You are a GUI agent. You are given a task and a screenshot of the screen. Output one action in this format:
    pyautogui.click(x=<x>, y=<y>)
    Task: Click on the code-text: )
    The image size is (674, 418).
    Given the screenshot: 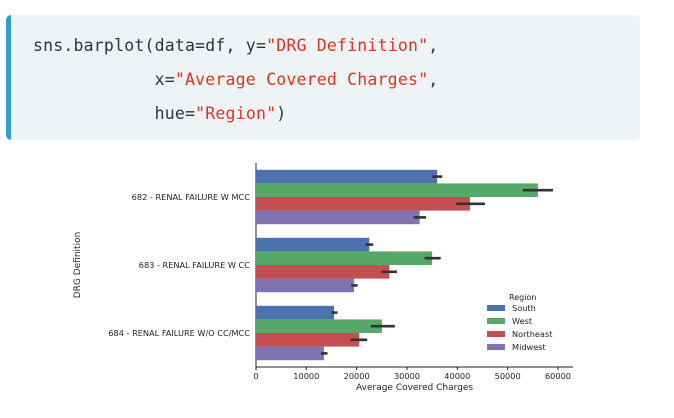 What is the action you would take?
    pyautogui.click(x=281, y=113)
    